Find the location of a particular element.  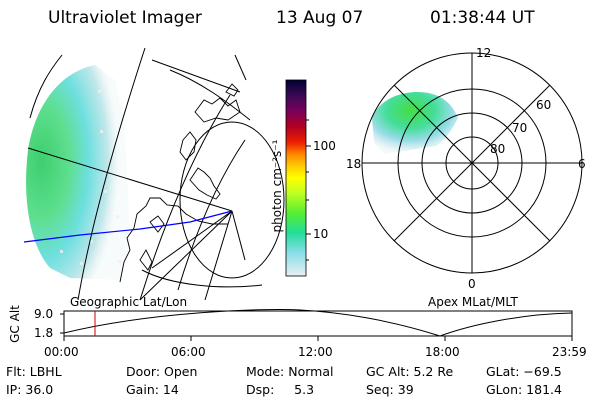

time-tick-0000: 00:00 is located at coordinates (61, 352).